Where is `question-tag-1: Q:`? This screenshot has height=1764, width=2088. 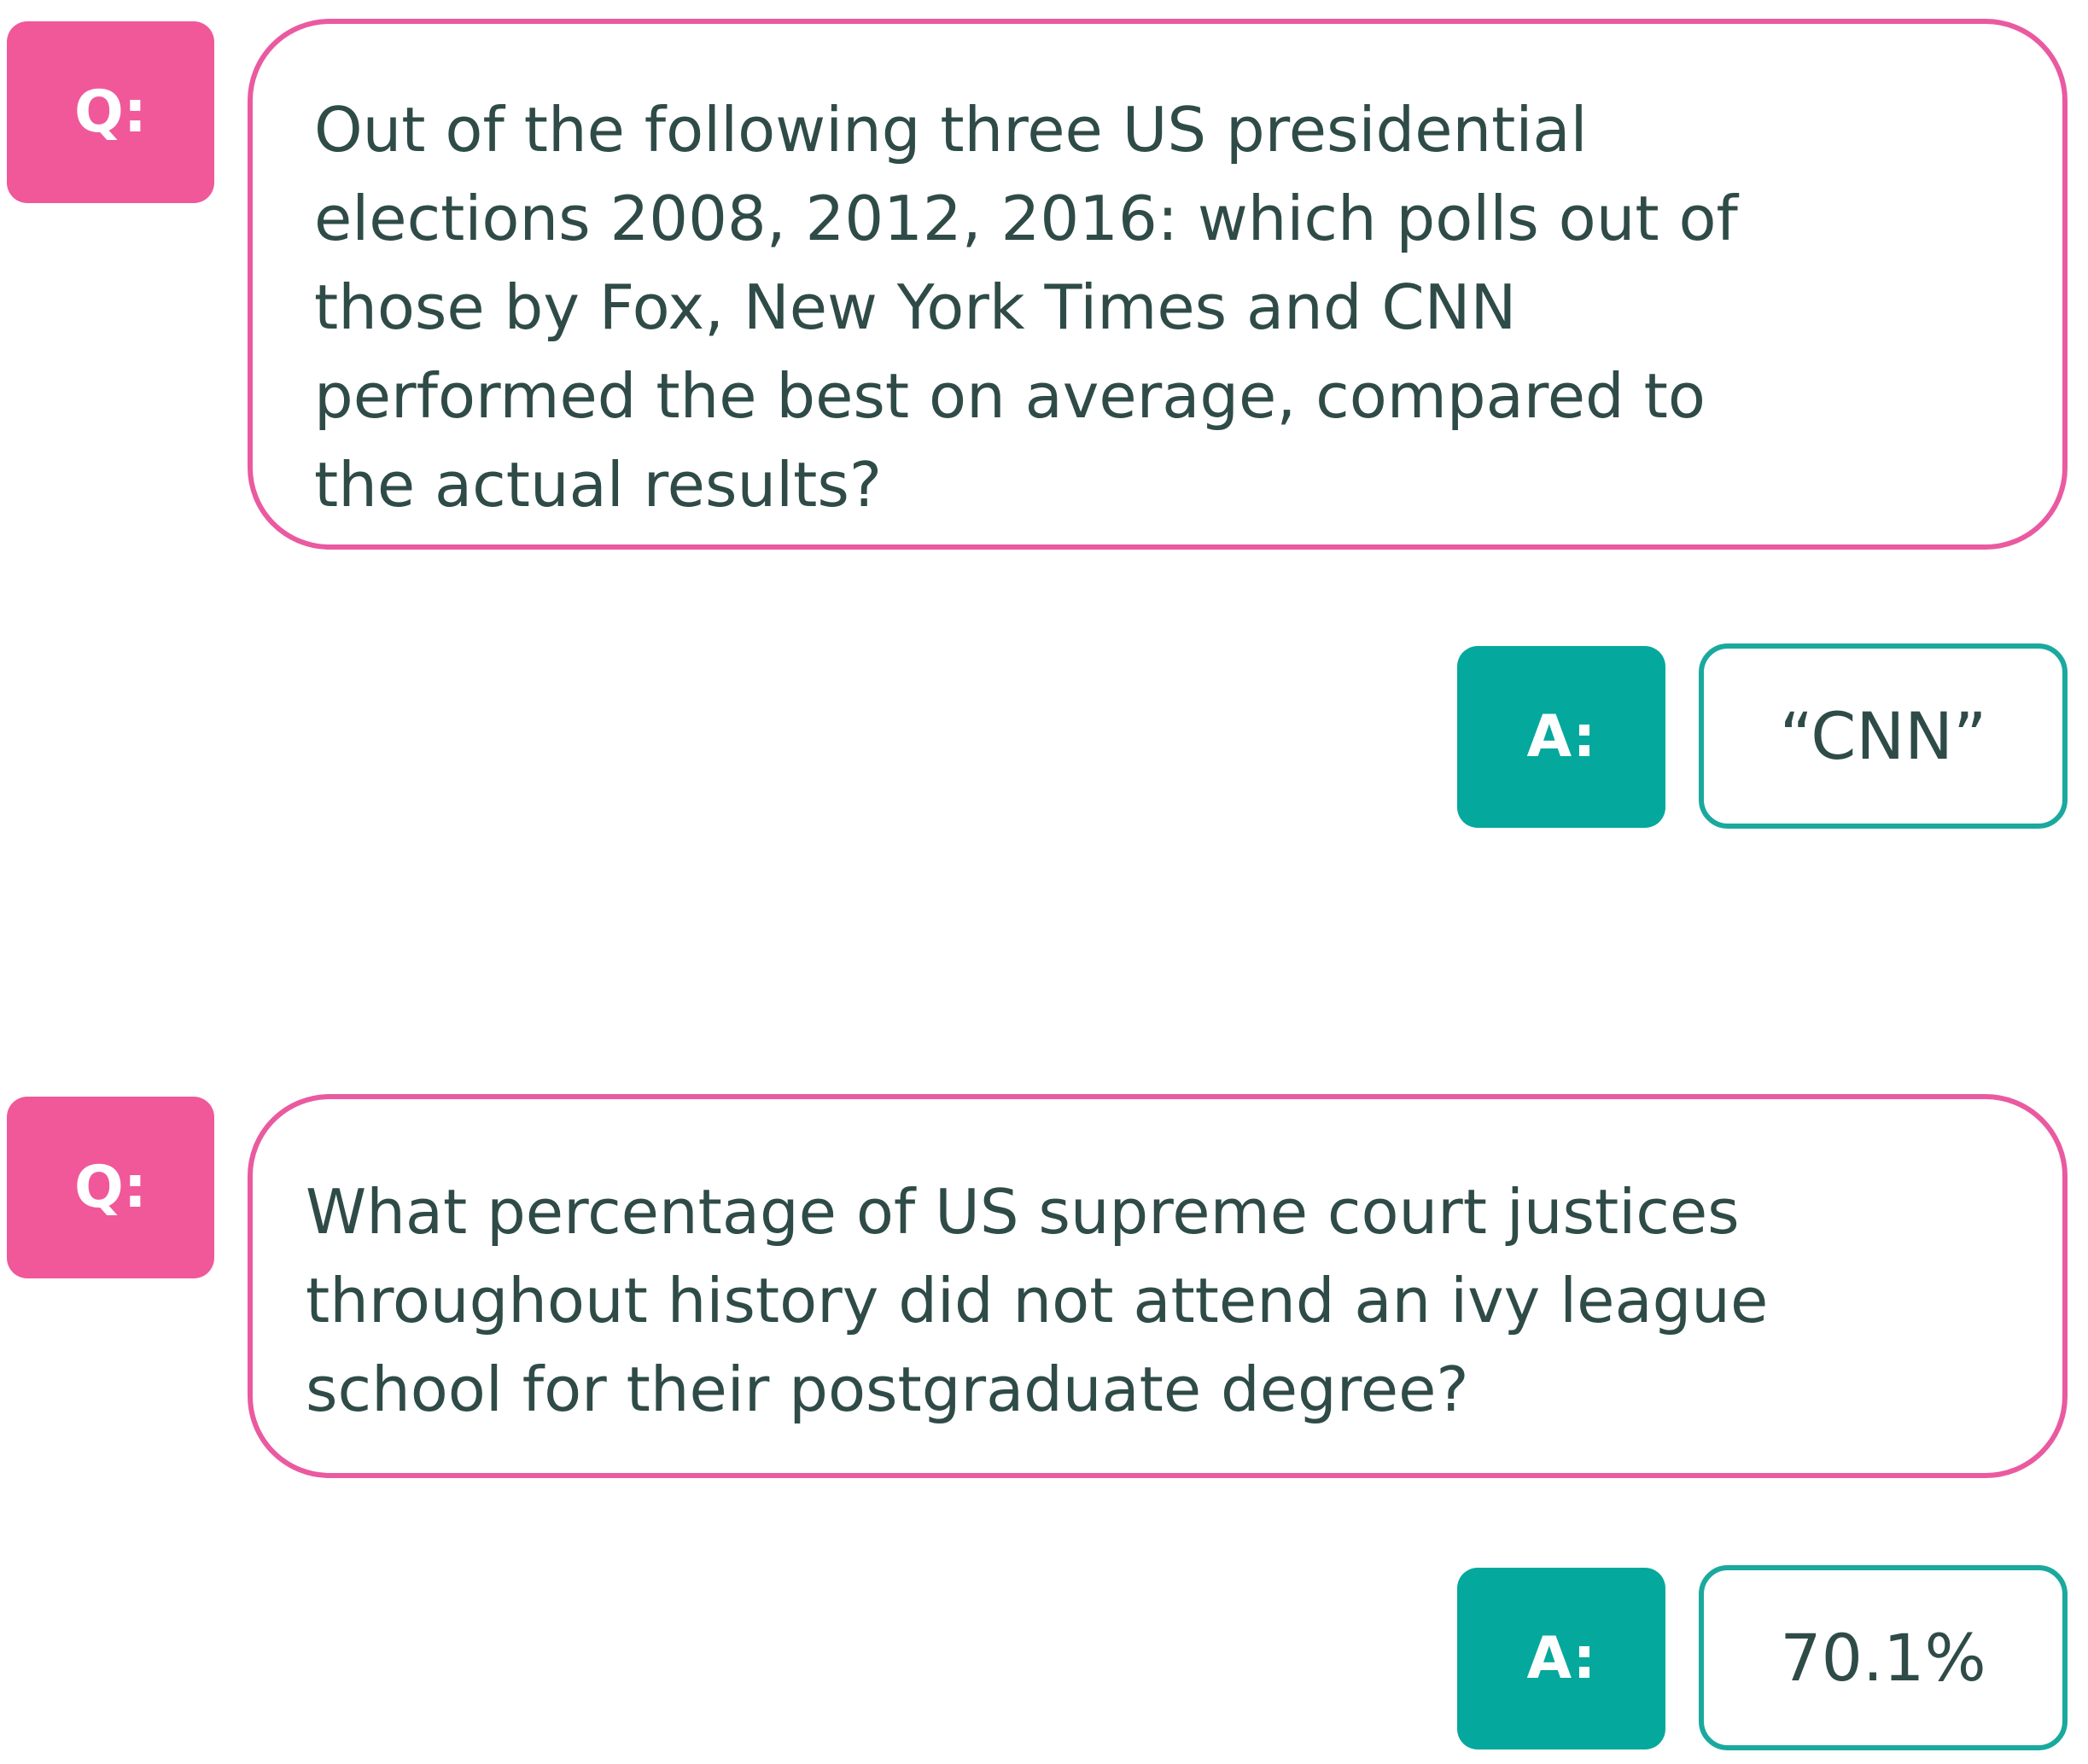
question-tag-1: Q: is located at coordinates (110, 112).